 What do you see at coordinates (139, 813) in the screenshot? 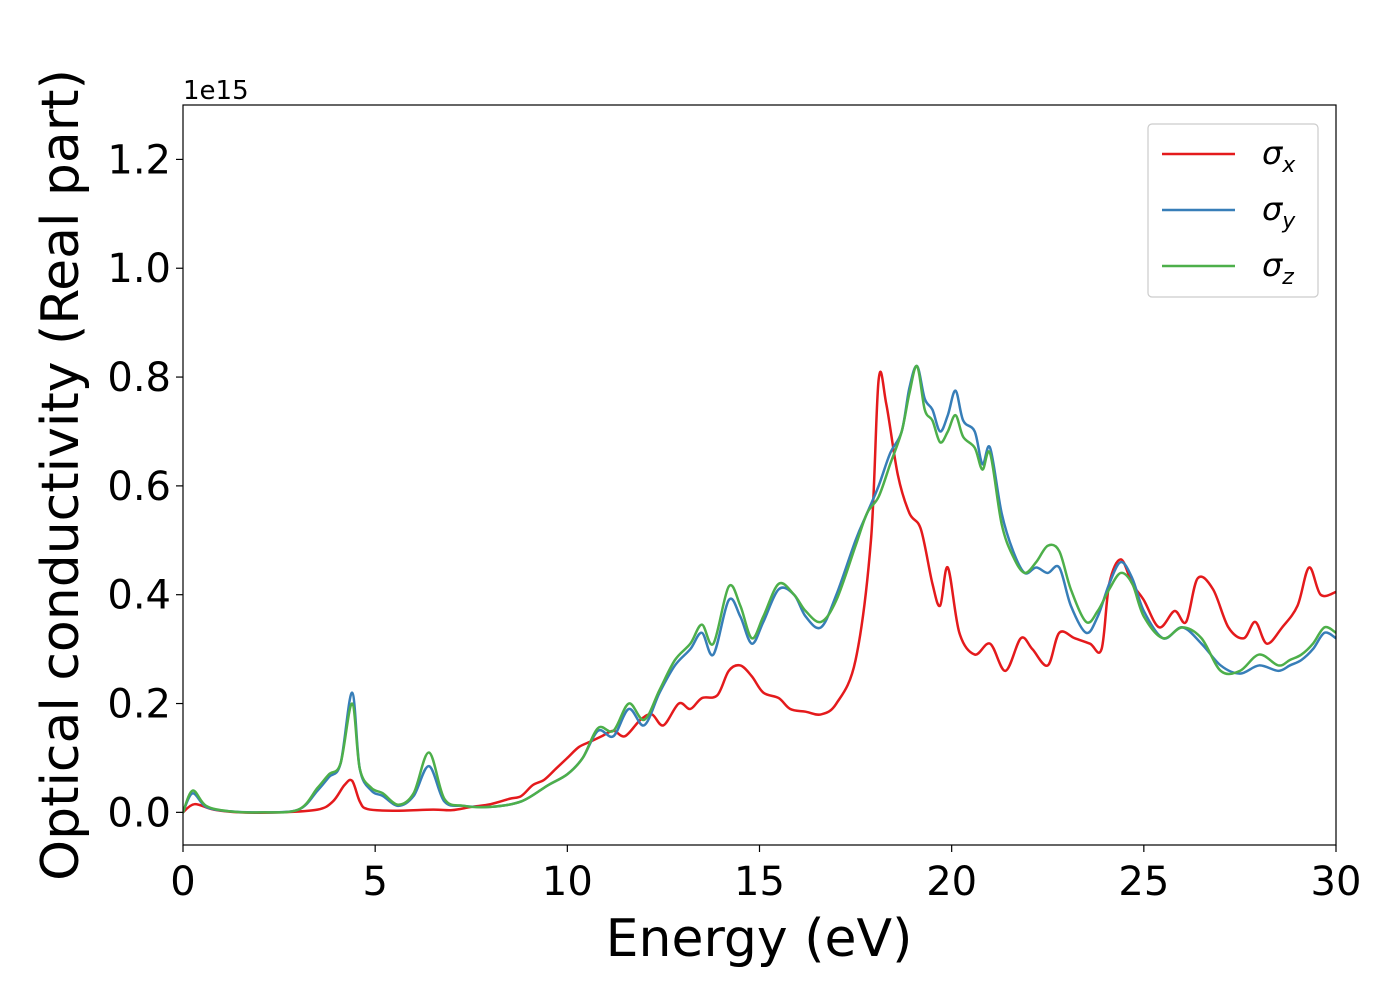
I see `y-tick-label: 0.0` at bounding box center [139, 813].